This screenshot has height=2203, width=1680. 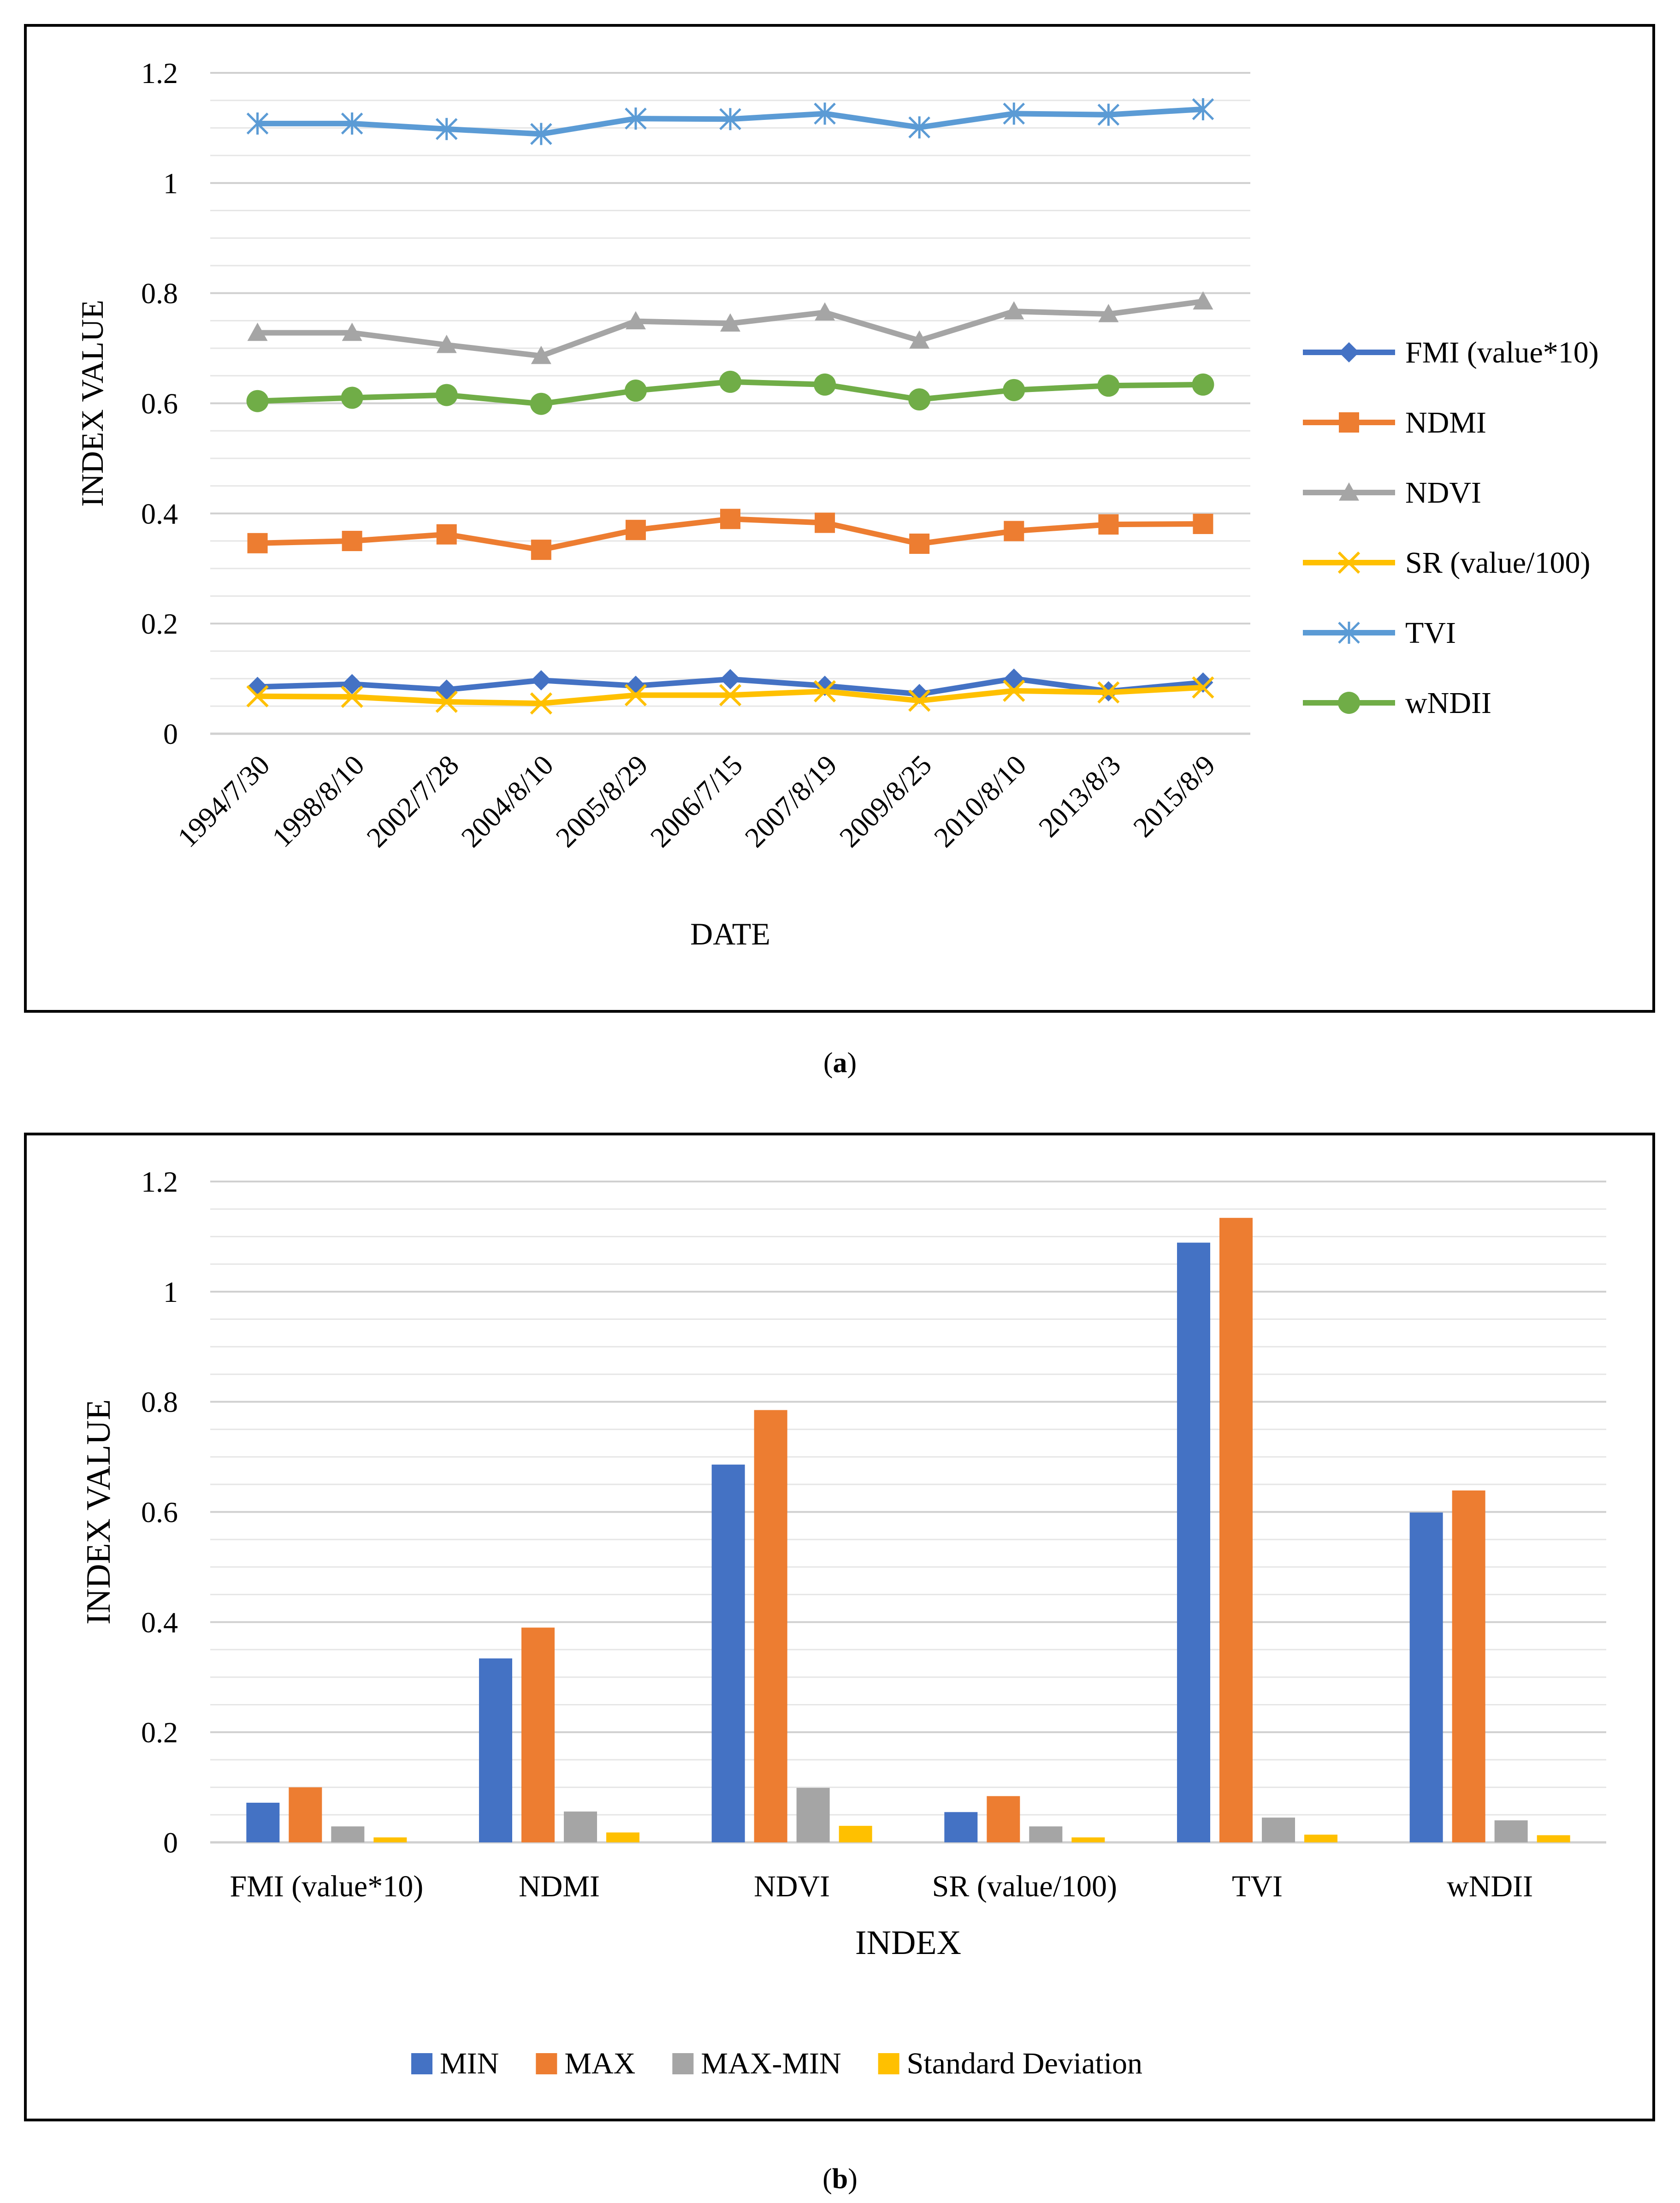 I want to click on x-tick-label: 2006/7/15, so click(x=697, y=801).